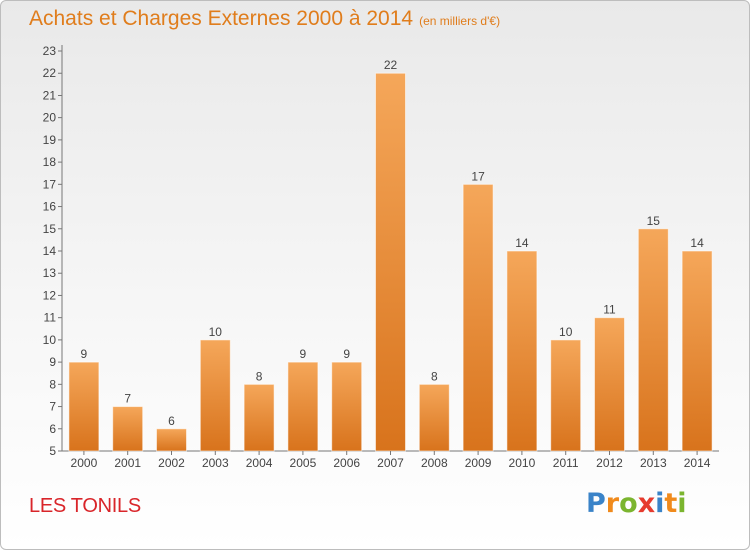  I want to click on y-tick-label: 8, so click(52, 384).